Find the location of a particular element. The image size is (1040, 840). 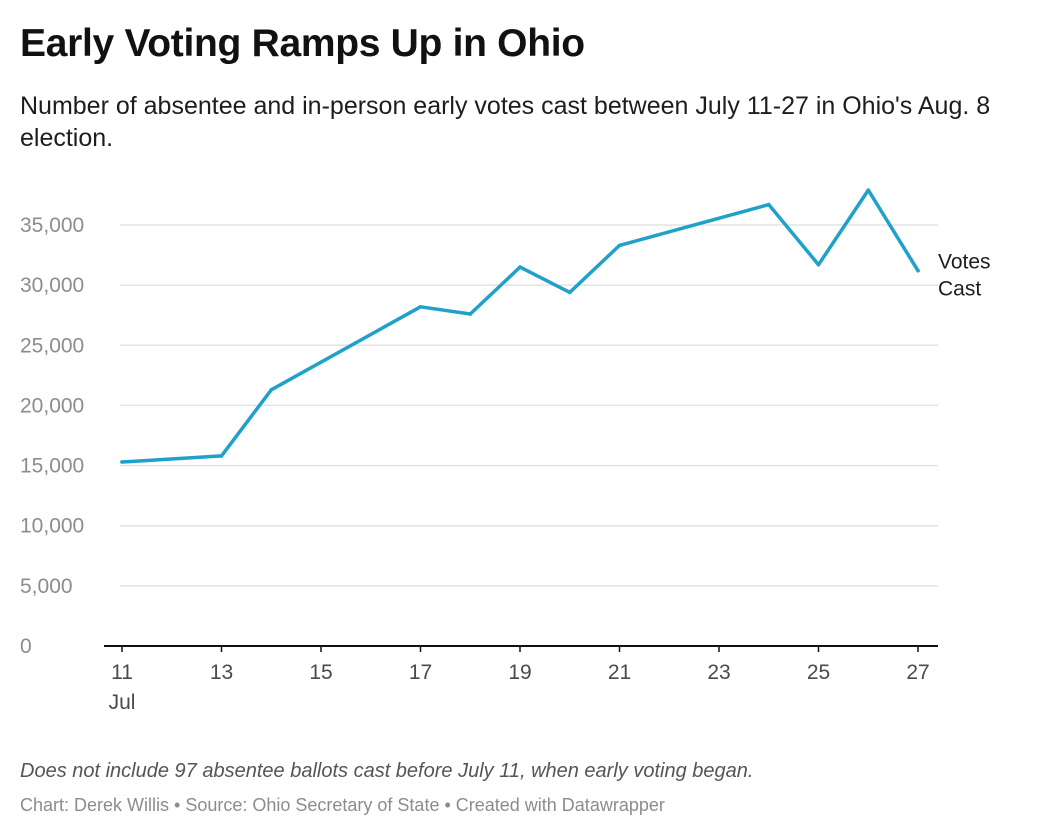

y-tick-label: 35,000 is located at coordinates (52, 225).